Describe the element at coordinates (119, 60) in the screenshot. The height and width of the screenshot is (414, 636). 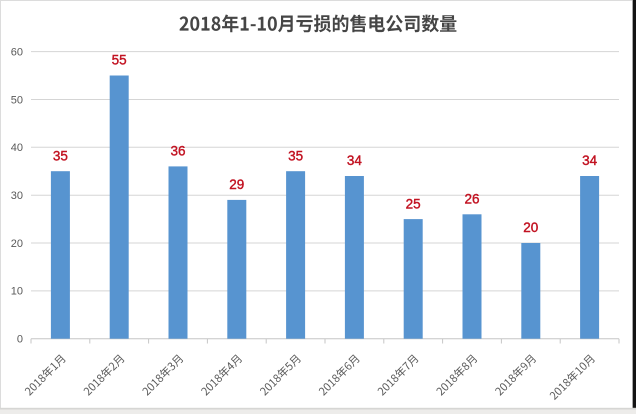
I see `svg-text: 55` at that location.